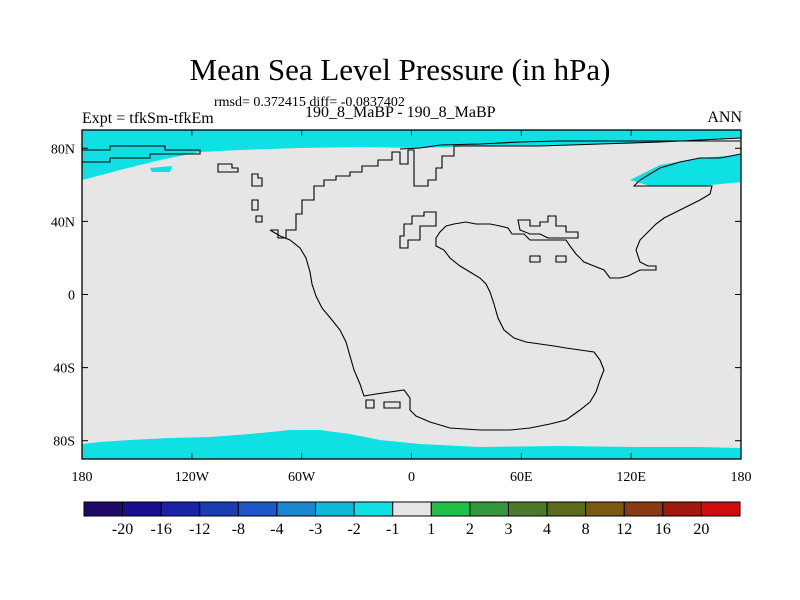  I want to click on colorbar-level-label: -1, so click(392, 529).